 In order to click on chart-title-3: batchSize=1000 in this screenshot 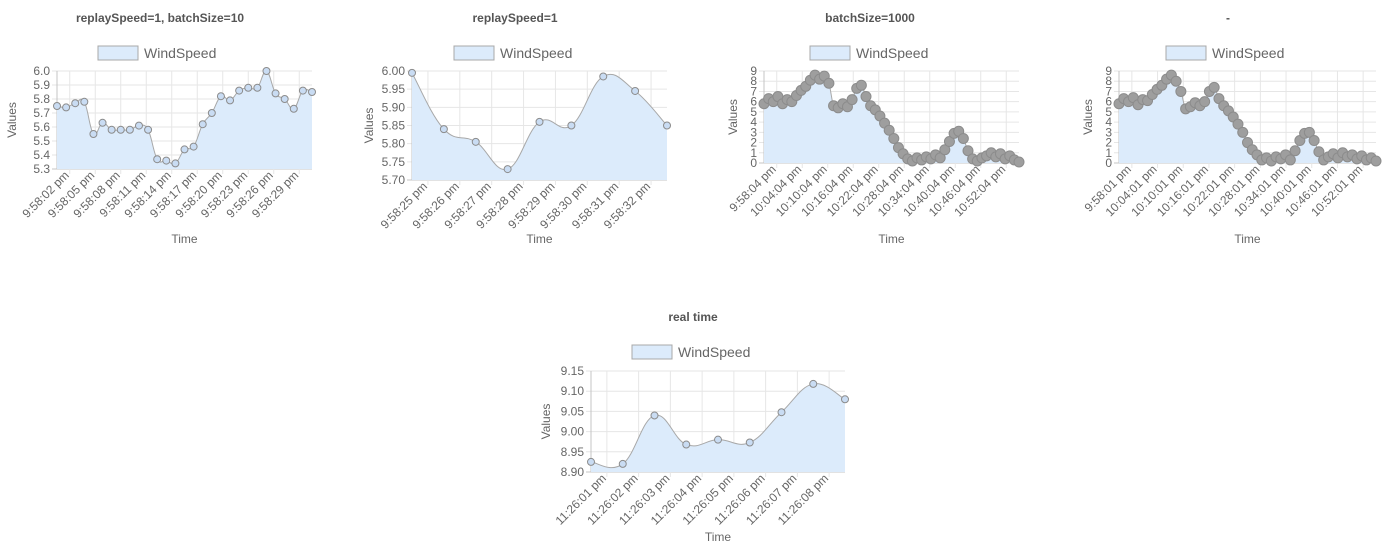, I will do `click(870, 18)`.